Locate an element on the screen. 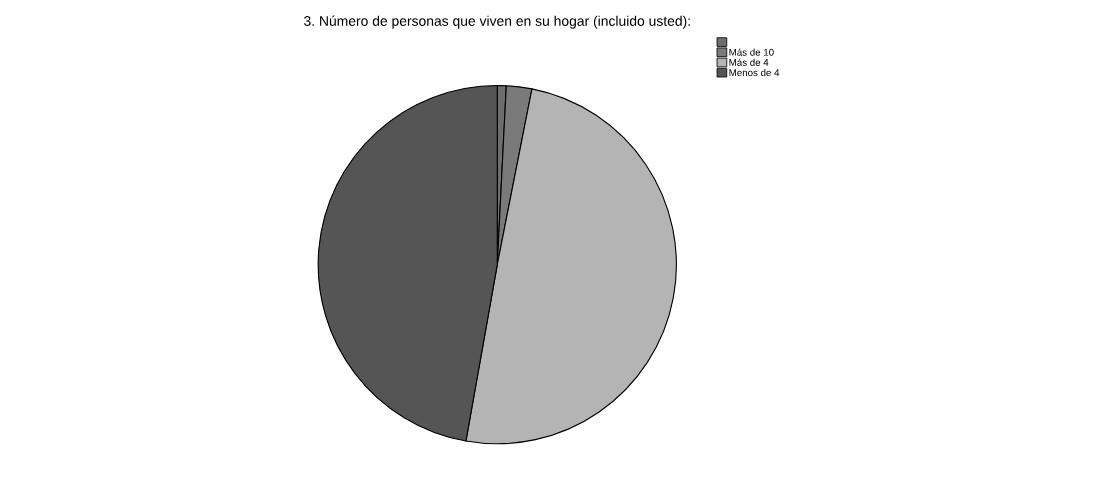 Image resolution: width=1120 pixels, height=491 pixels. legend-label: Más de 4 is located at coordinates (749, 62).